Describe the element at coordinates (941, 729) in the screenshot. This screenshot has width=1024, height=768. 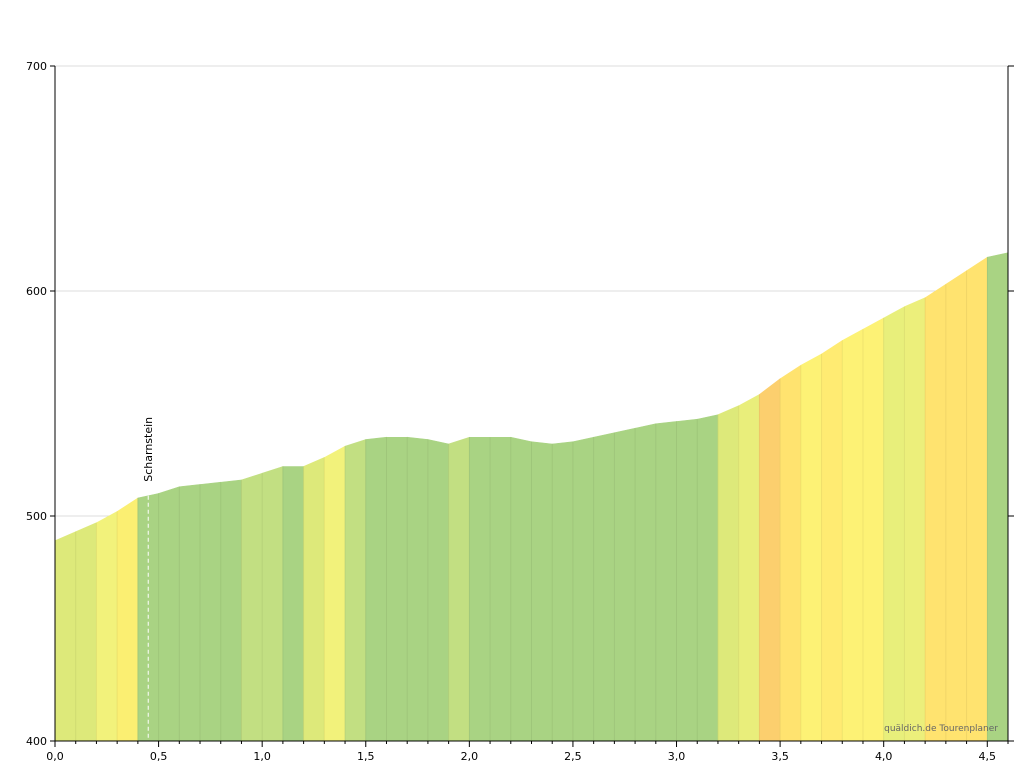
I see `watermark: quäldich.de Tourenplaner` at that location.